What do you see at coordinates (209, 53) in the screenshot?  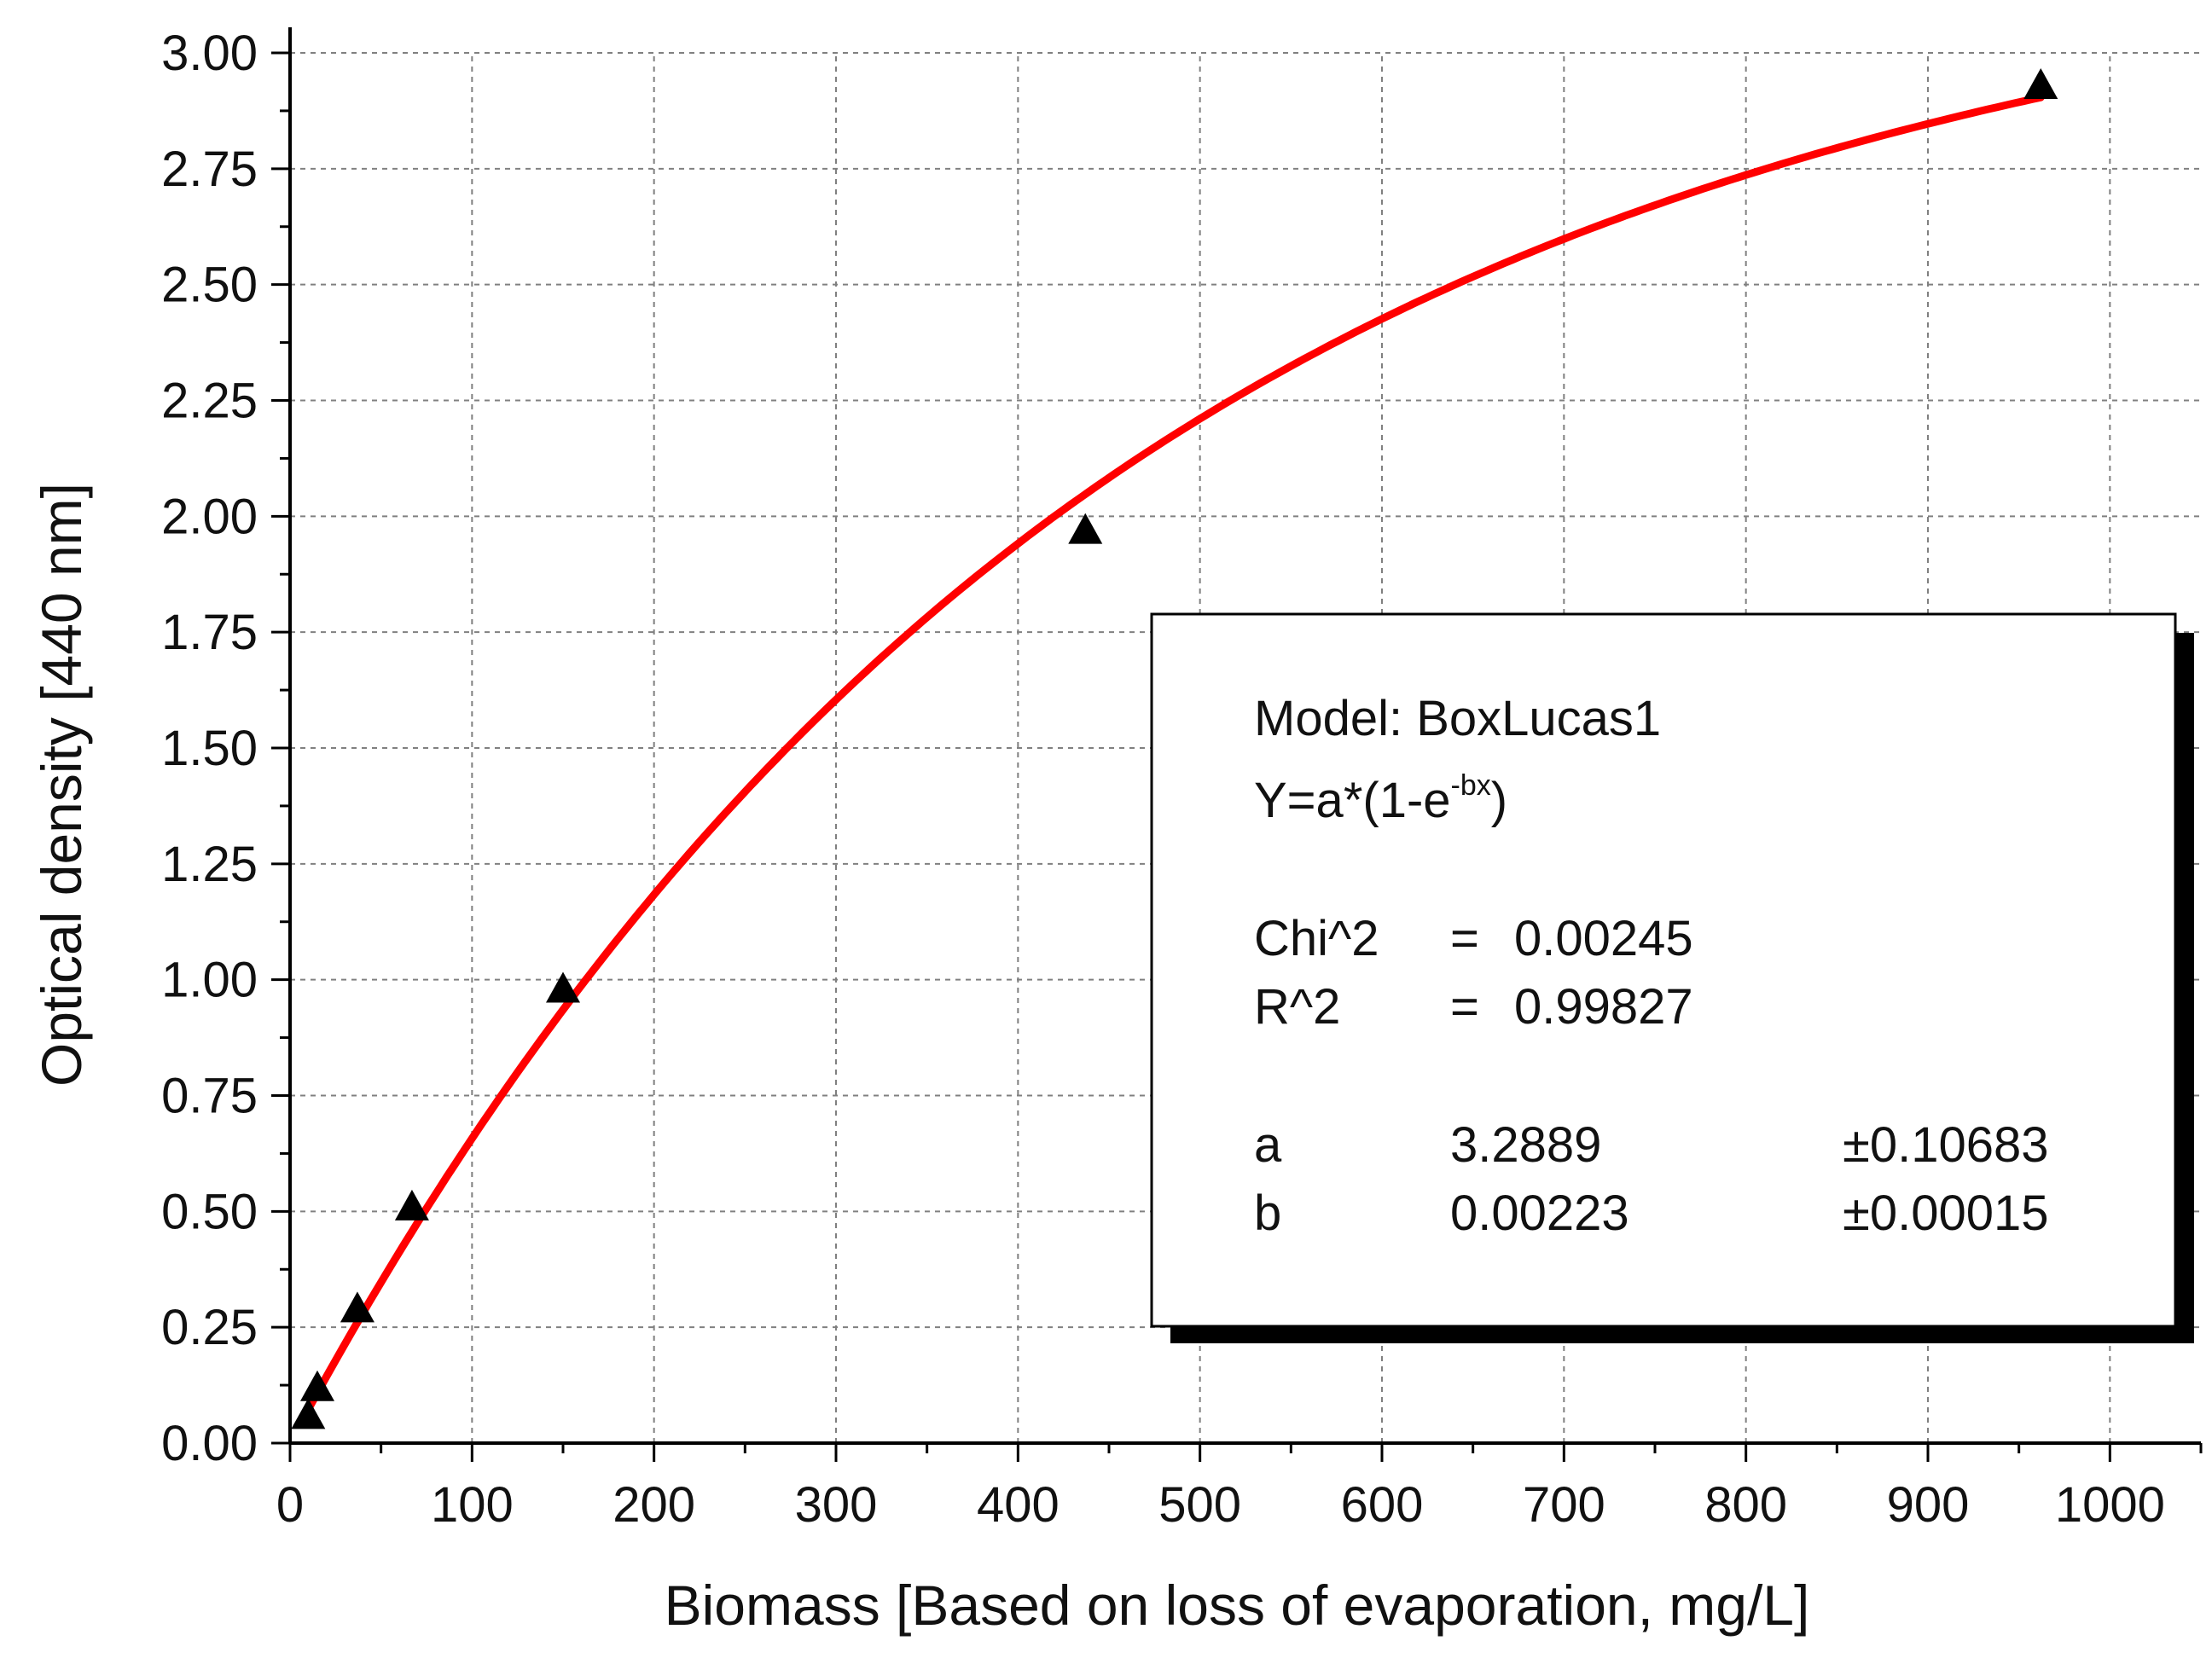 I see `y-tick-label: 3.00` at bounding box center [209, 53].